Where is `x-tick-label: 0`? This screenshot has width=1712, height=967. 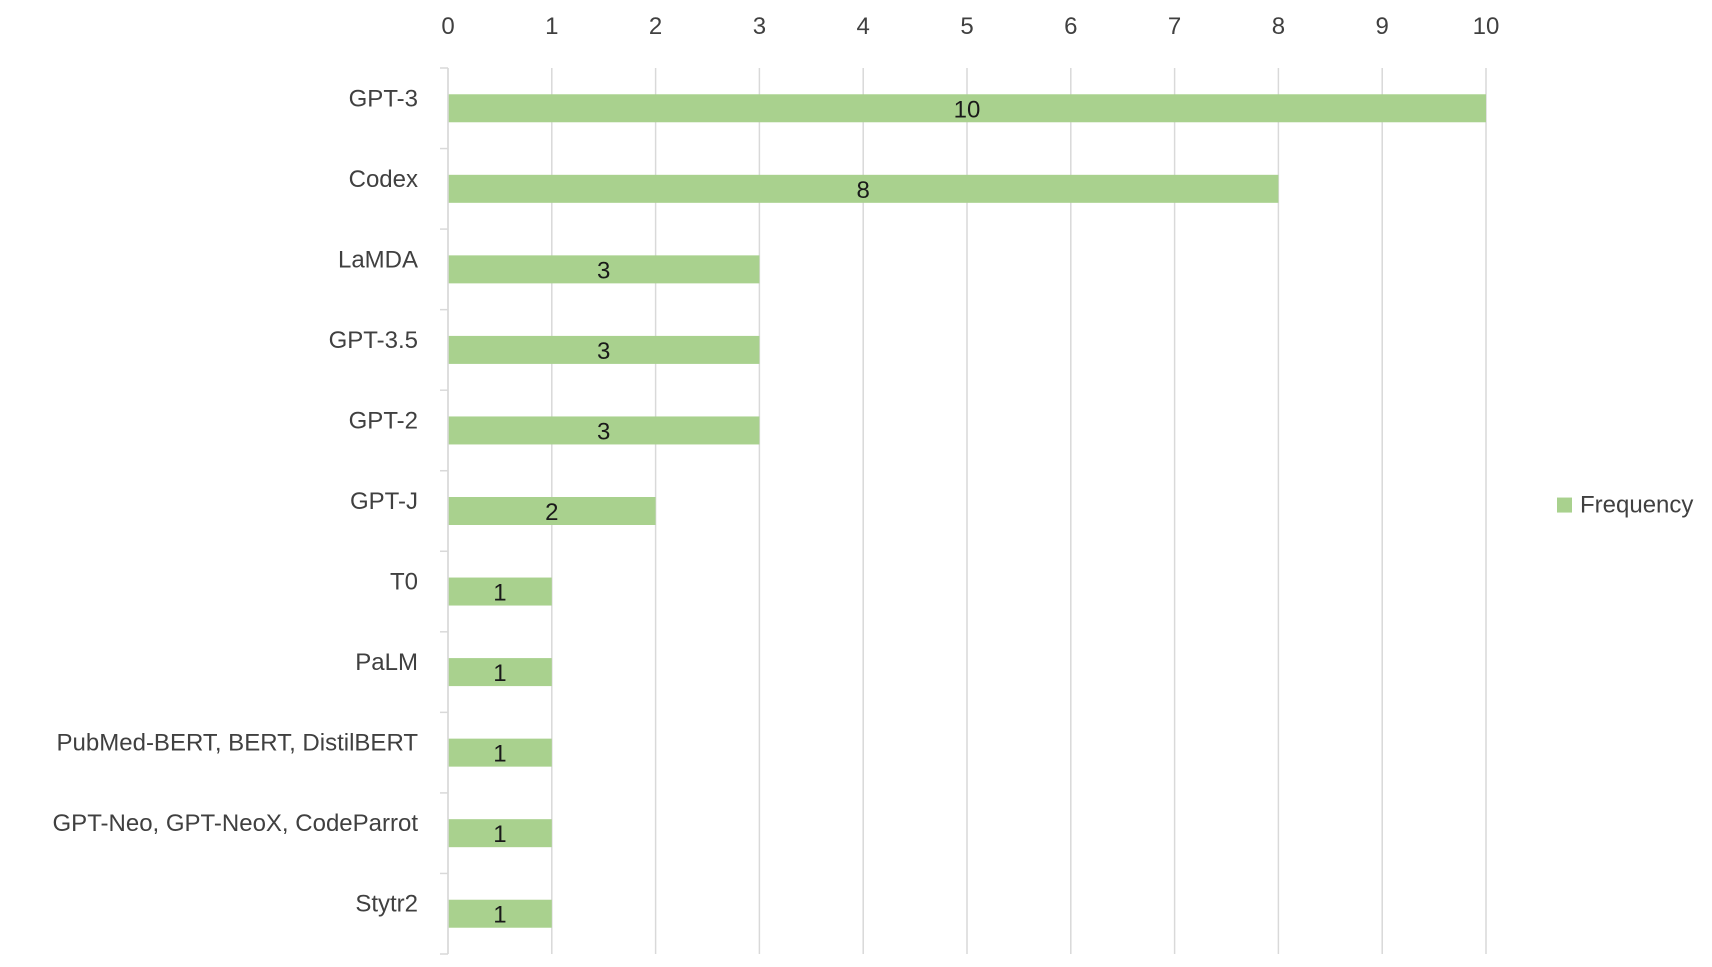 x-tick-label: 0 is located at coordinates (447, 26).